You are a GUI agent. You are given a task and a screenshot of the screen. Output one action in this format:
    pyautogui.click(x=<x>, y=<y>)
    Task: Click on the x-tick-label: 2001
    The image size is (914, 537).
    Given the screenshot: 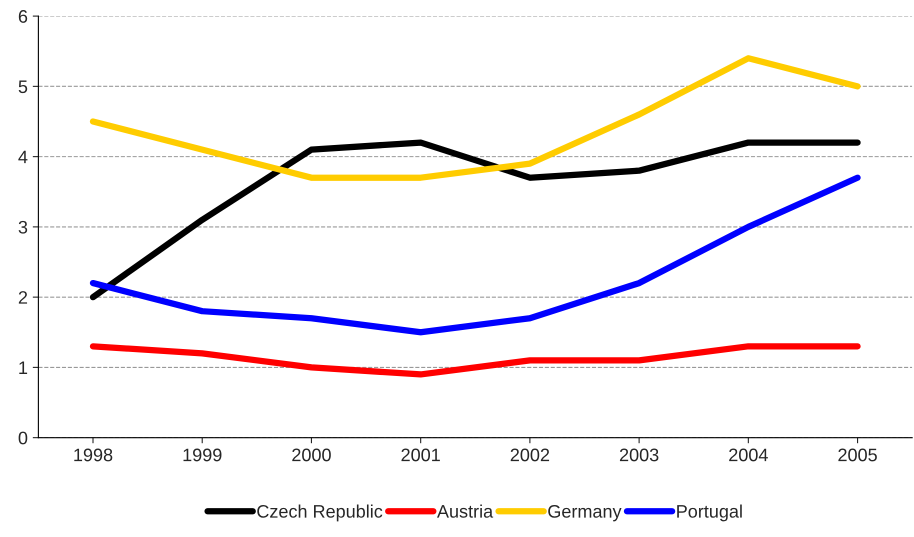 What is the action you would take?
    pyautogui.click(x=420, y=455)
    